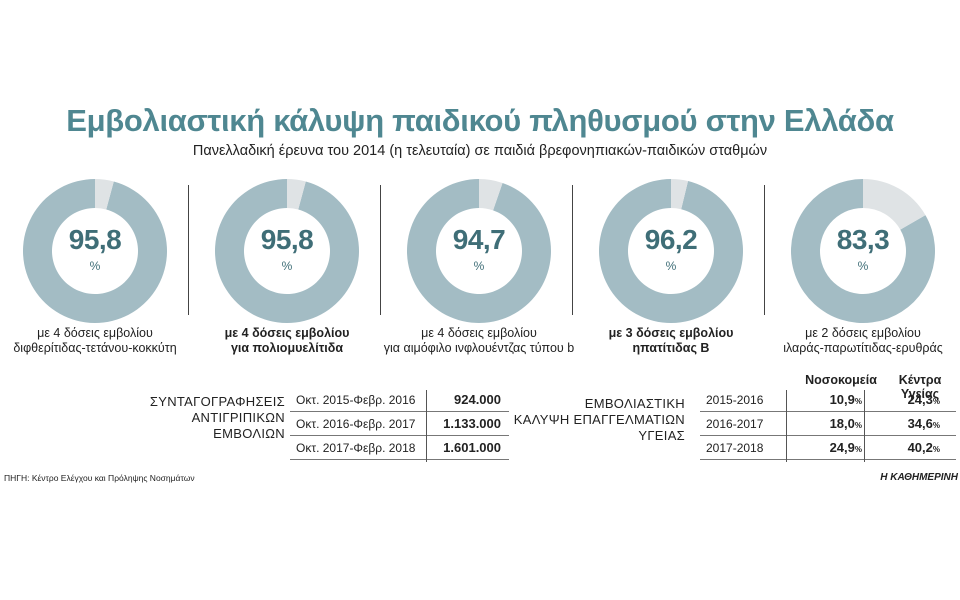 The width and height of the screenshot is (960, 600). Describe the element at coordinates (470, 400) in the screenshot. I see `value-cell: 924.000` at that location.